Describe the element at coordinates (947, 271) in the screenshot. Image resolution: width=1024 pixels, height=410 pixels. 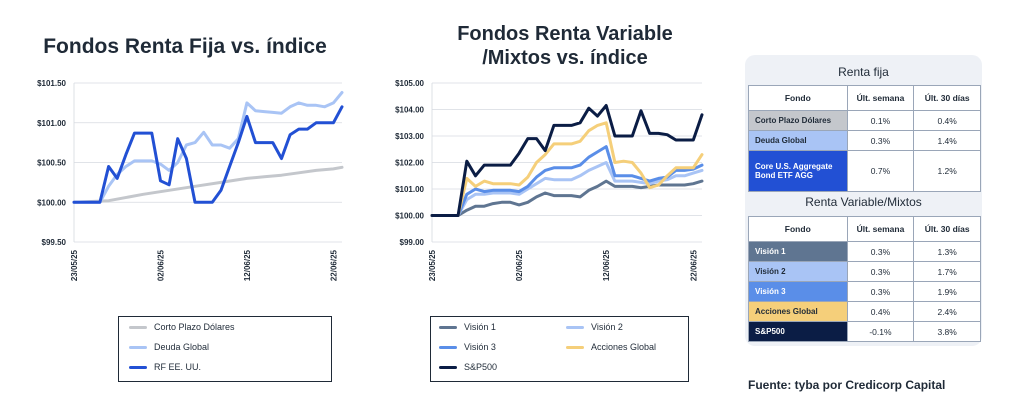
I see `monthly-return-cell: 1.7%` at that location.